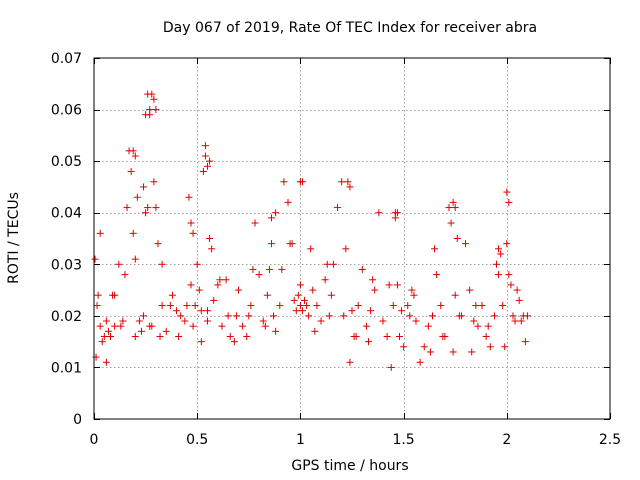 This screenshot has width=640, height=480. What do you see at coordinates (66, 368) in the screenshot?
I see `y-tick-label: 0.01` at bounding box center [66, 368].